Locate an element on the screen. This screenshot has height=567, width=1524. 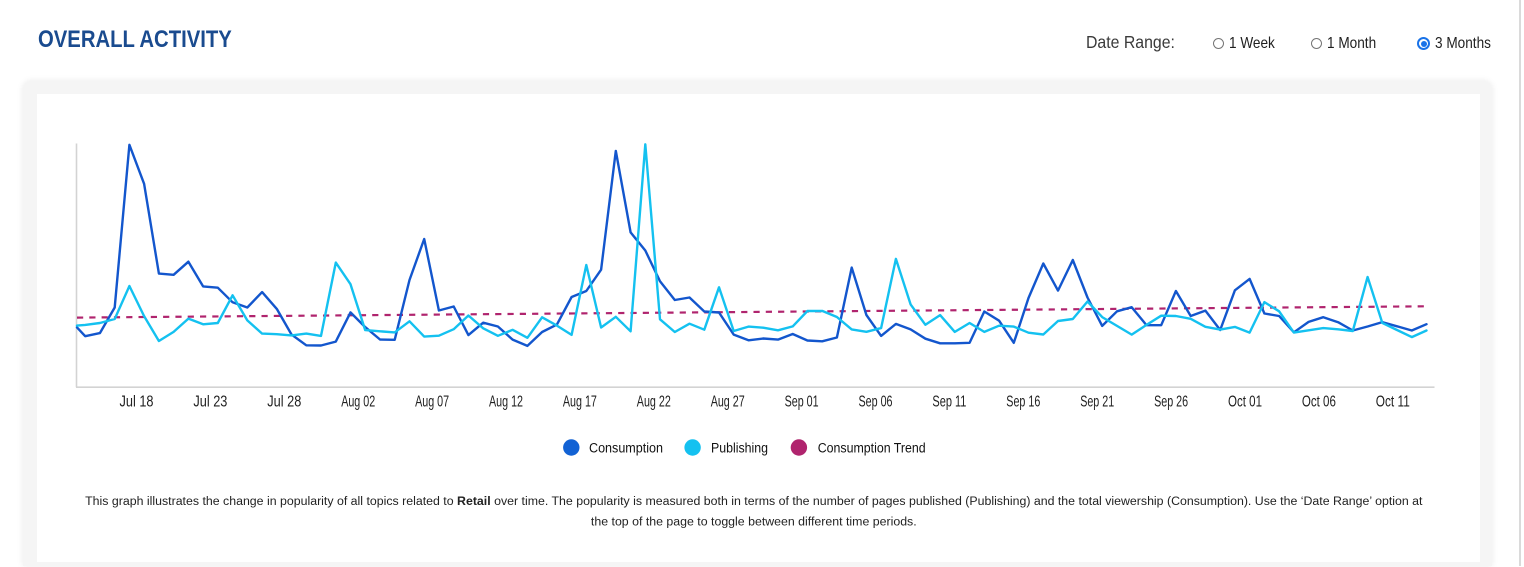
svg-text: Aug 07 is located at coordinates (432, 402).